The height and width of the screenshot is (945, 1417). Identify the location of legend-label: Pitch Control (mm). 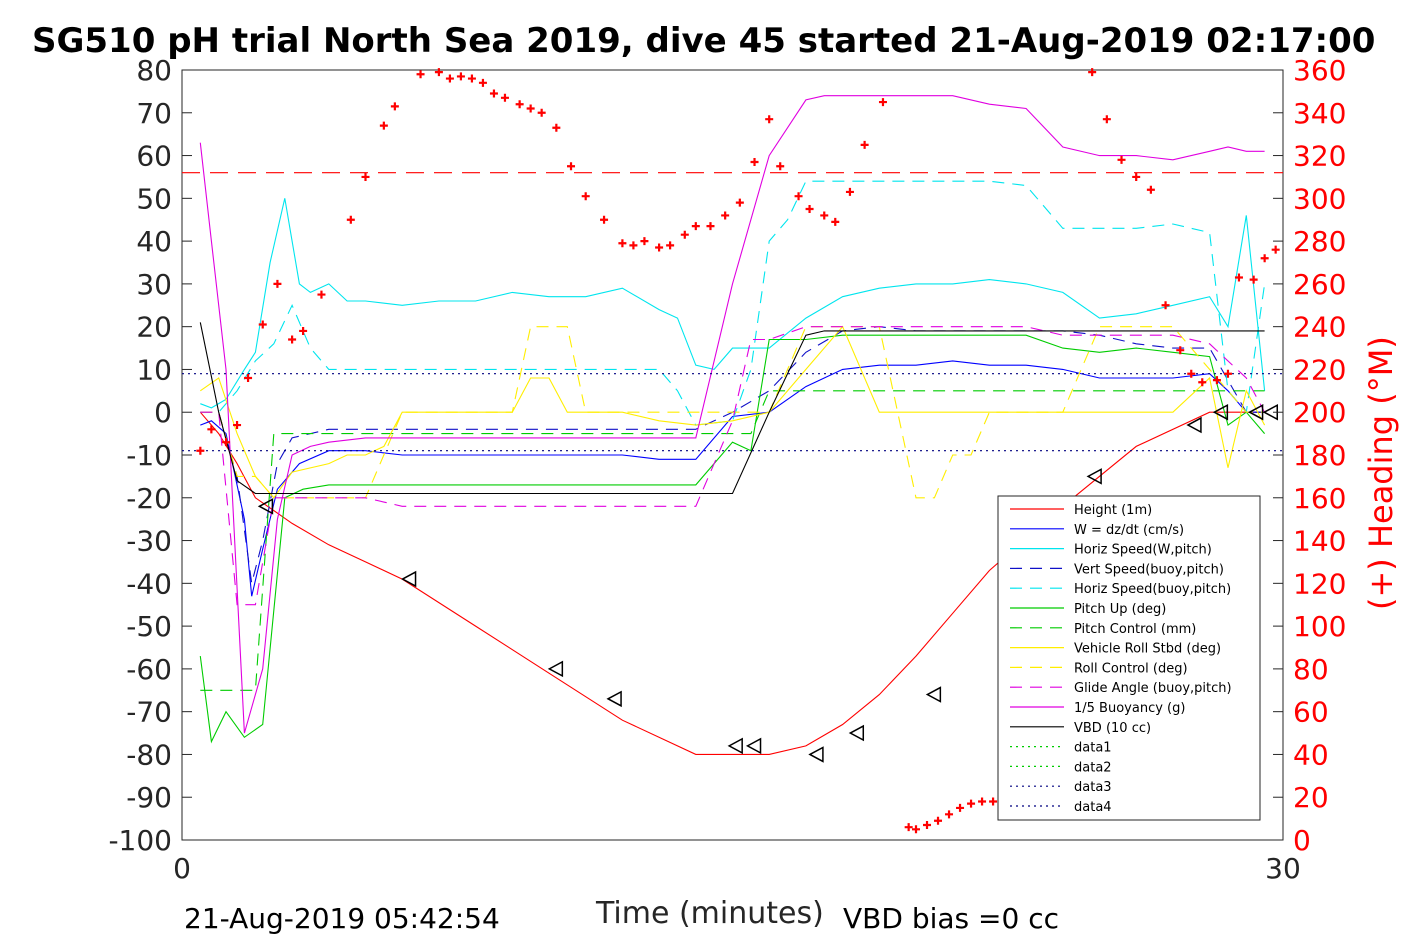
(1135, 629).